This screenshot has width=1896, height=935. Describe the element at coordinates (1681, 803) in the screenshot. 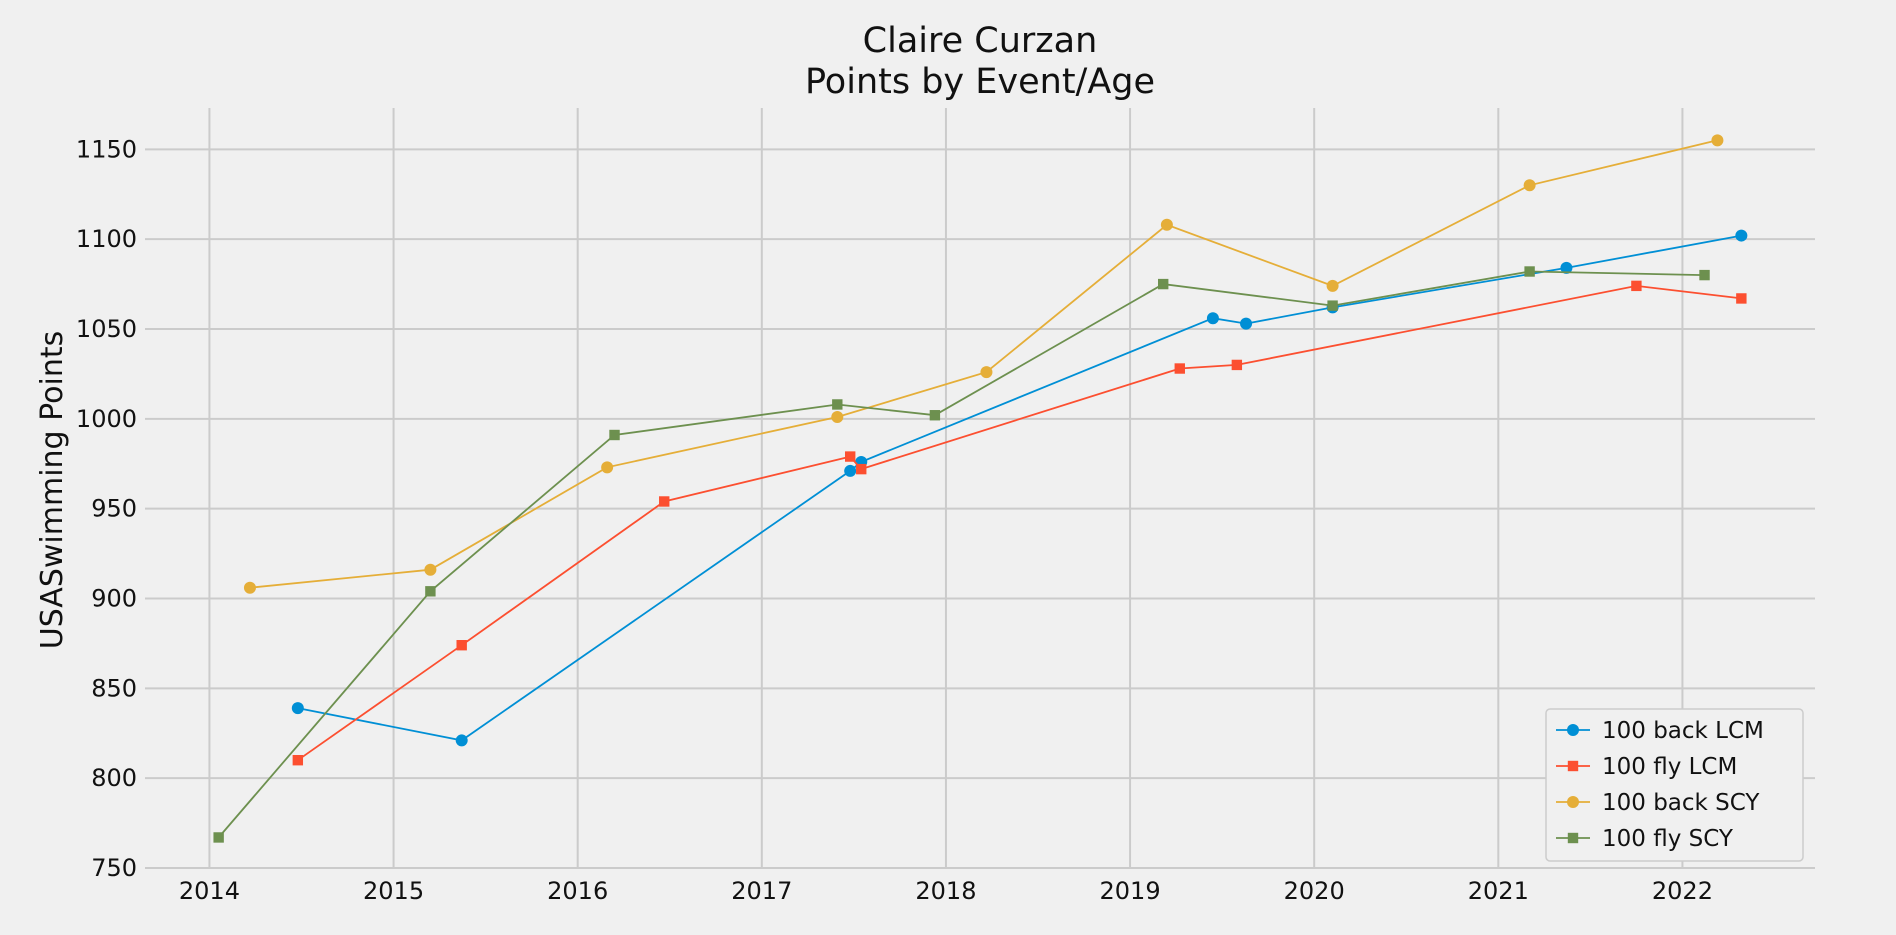

I see `legend-label: 100 back SCY` at that location.